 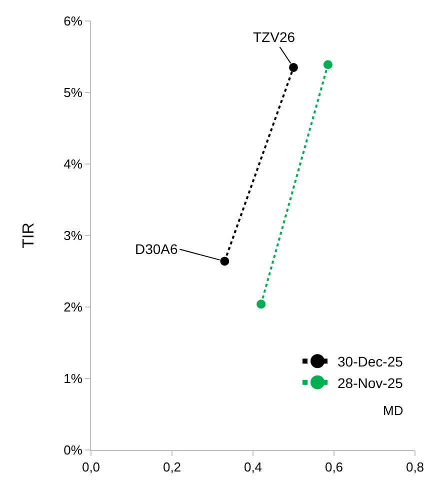 What do you see at coordinates (73, 378) in the screenshot?
I see `y-tick-label: 1%` at bounding box center [73, 378].